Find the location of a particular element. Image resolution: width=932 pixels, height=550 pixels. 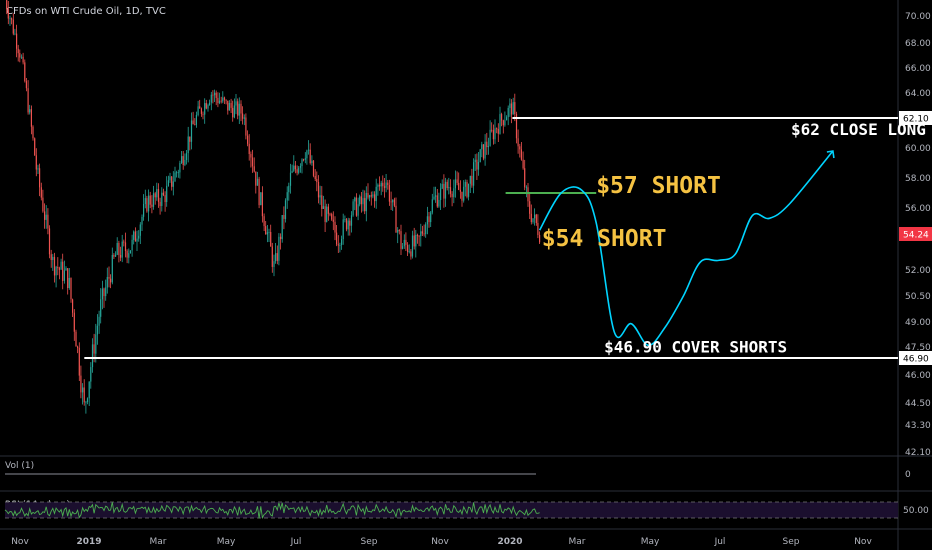

last-price-tag: 54.24 is located at coordinates (916, 236).